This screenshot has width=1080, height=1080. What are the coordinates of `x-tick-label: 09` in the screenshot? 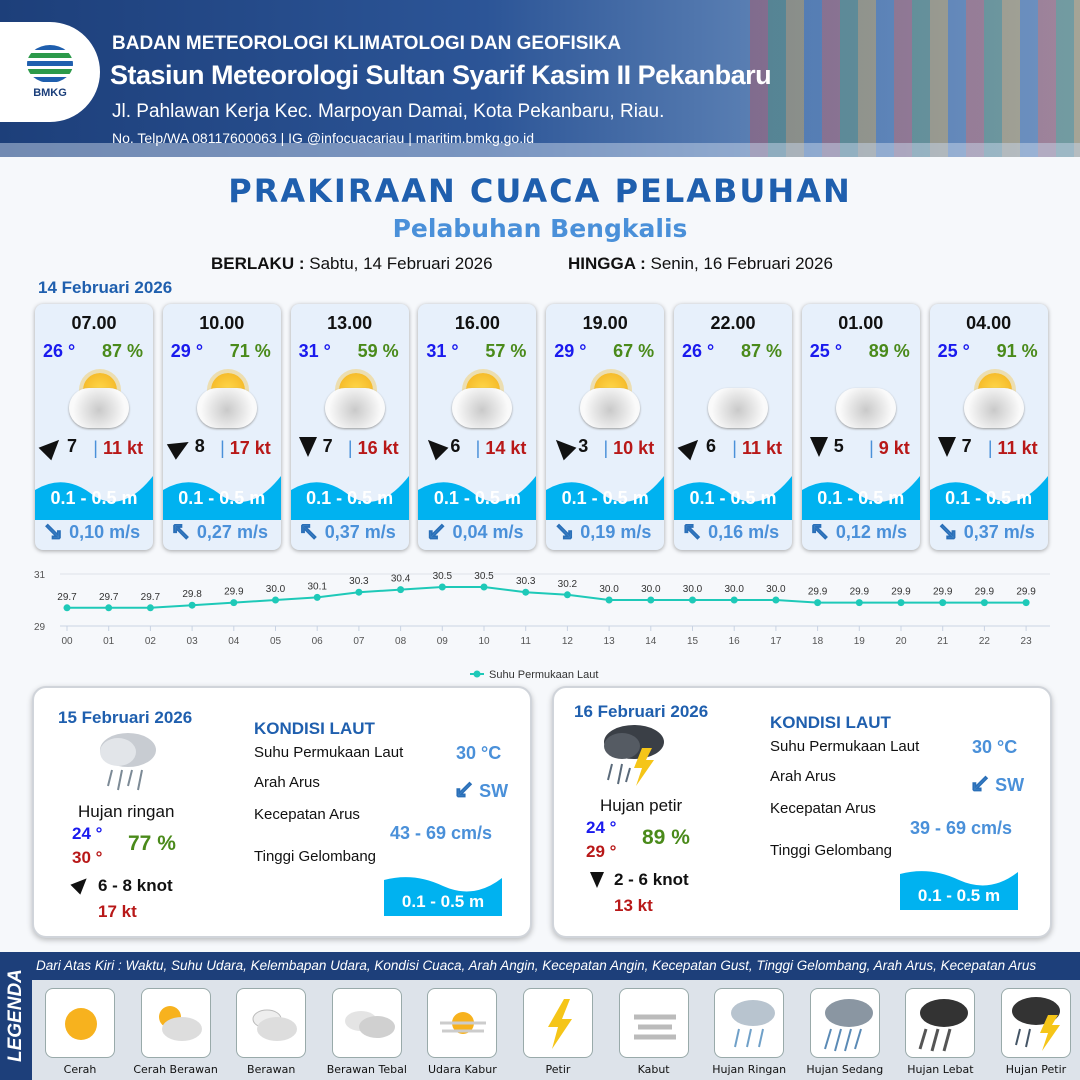 It's located at (443, 641).